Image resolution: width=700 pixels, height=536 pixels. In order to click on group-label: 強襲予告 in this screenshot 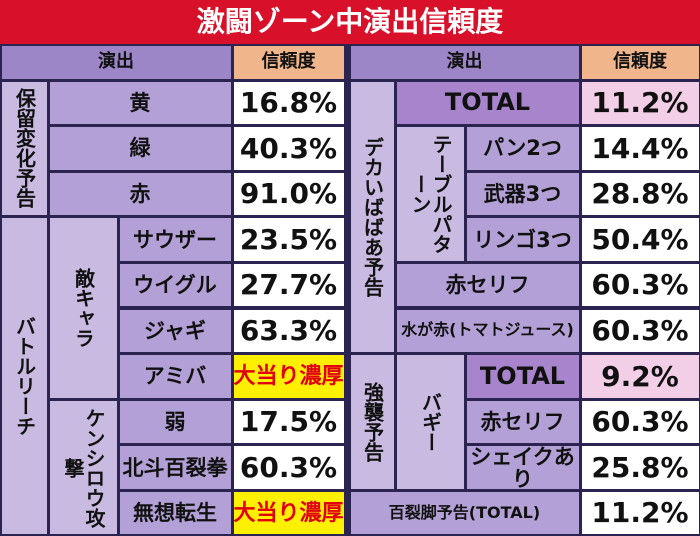, I will do `click(372, 422)`.